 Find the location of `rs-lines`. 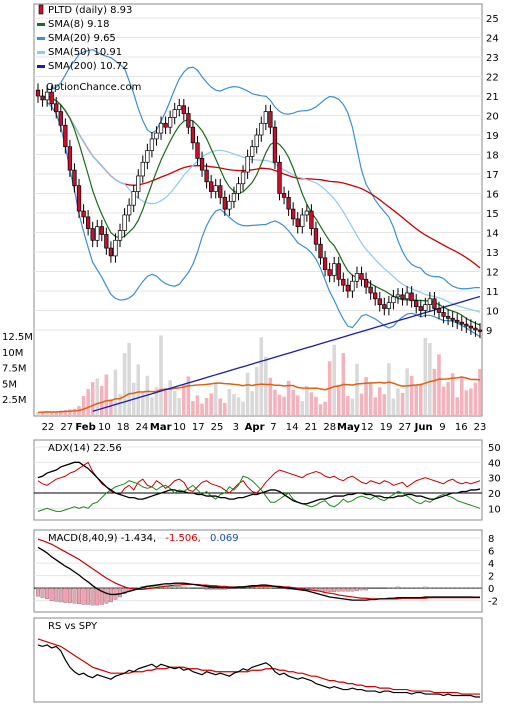

rs-lines is located at coordinates (258, 668).